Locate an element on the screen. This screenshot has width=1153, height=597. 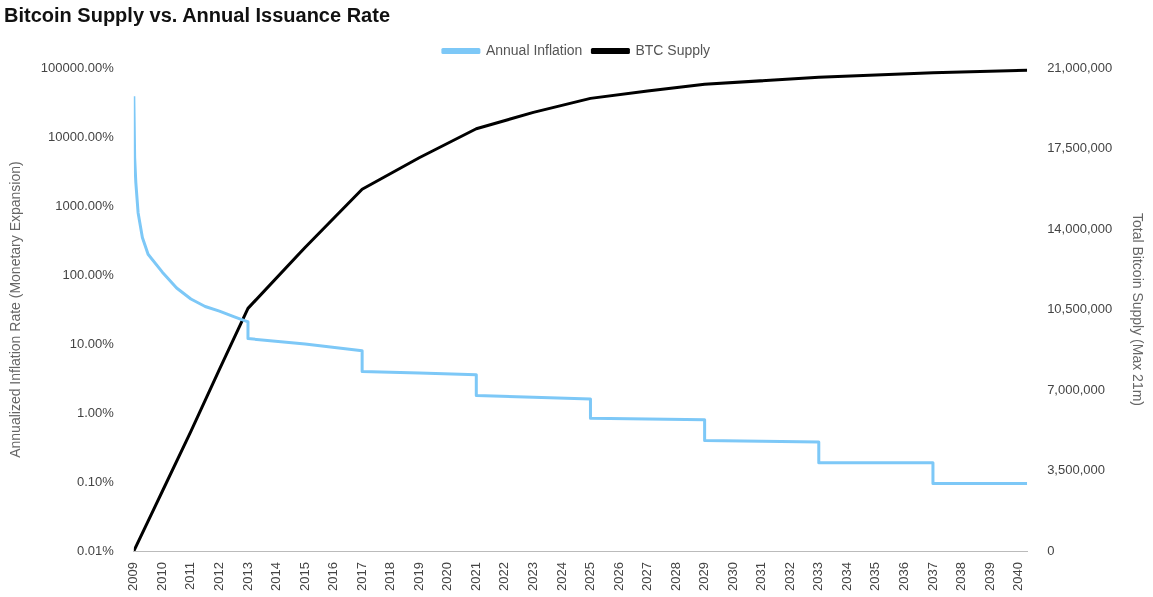
x-tick-label: 2024 is located at coordinates (561, 576).